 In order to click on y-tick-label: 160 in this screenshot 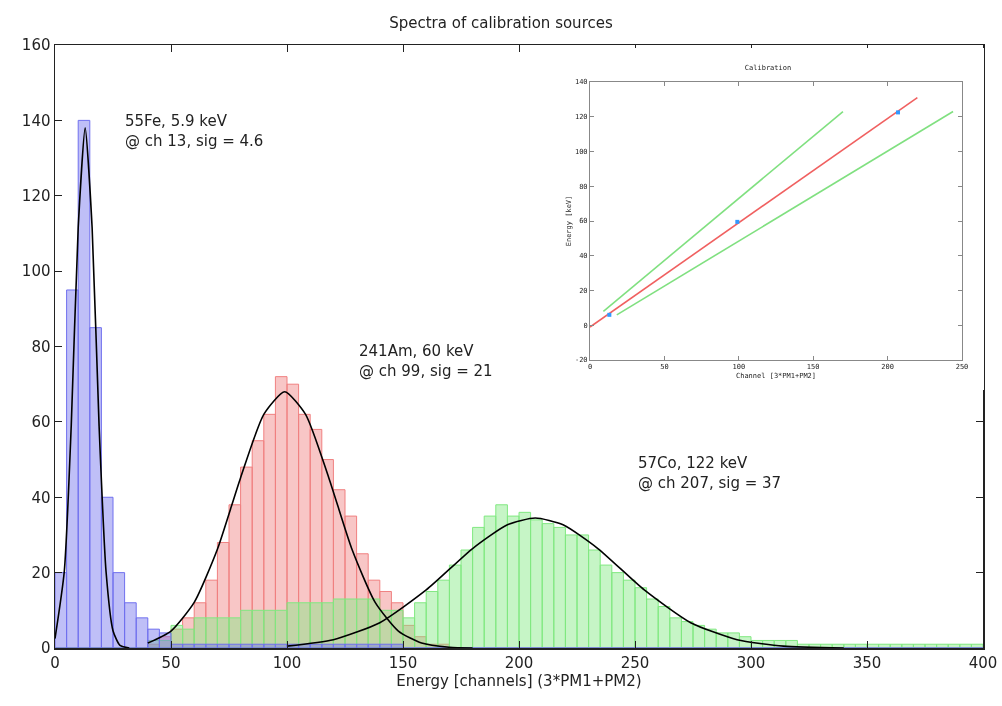, I will do `click(36, 45)`.